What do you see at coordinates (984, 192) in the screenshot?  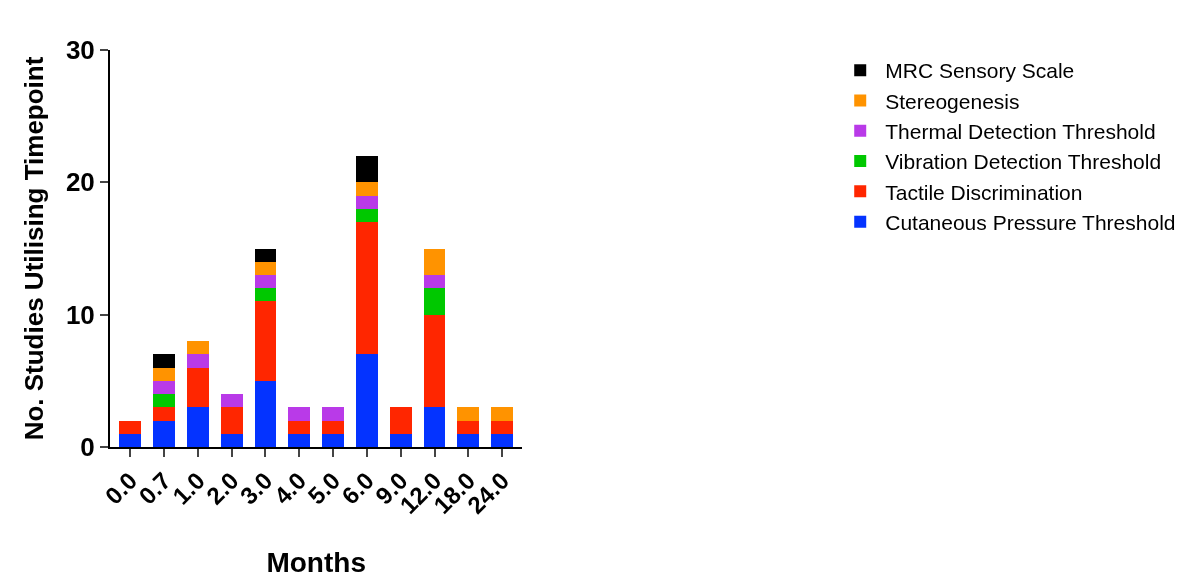 I see `legend-label: Tactile Discrimination` at bounding box center [984, 192].